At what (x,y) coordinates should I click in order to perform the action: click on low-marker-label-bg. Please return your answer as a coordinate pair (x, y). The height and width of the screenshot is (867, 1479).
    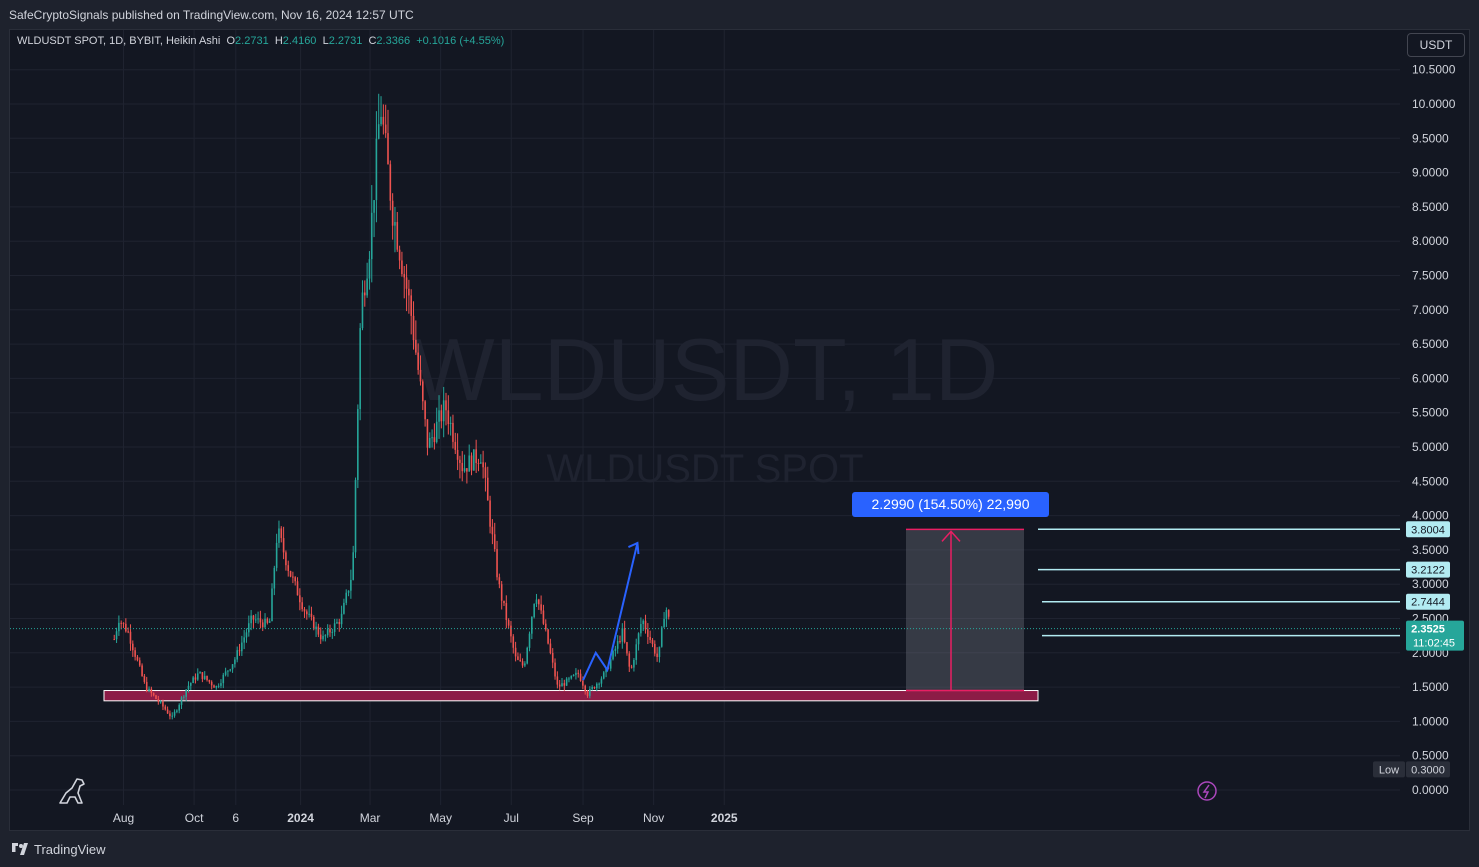
    Looking at the image, I should click on (1389, 769).